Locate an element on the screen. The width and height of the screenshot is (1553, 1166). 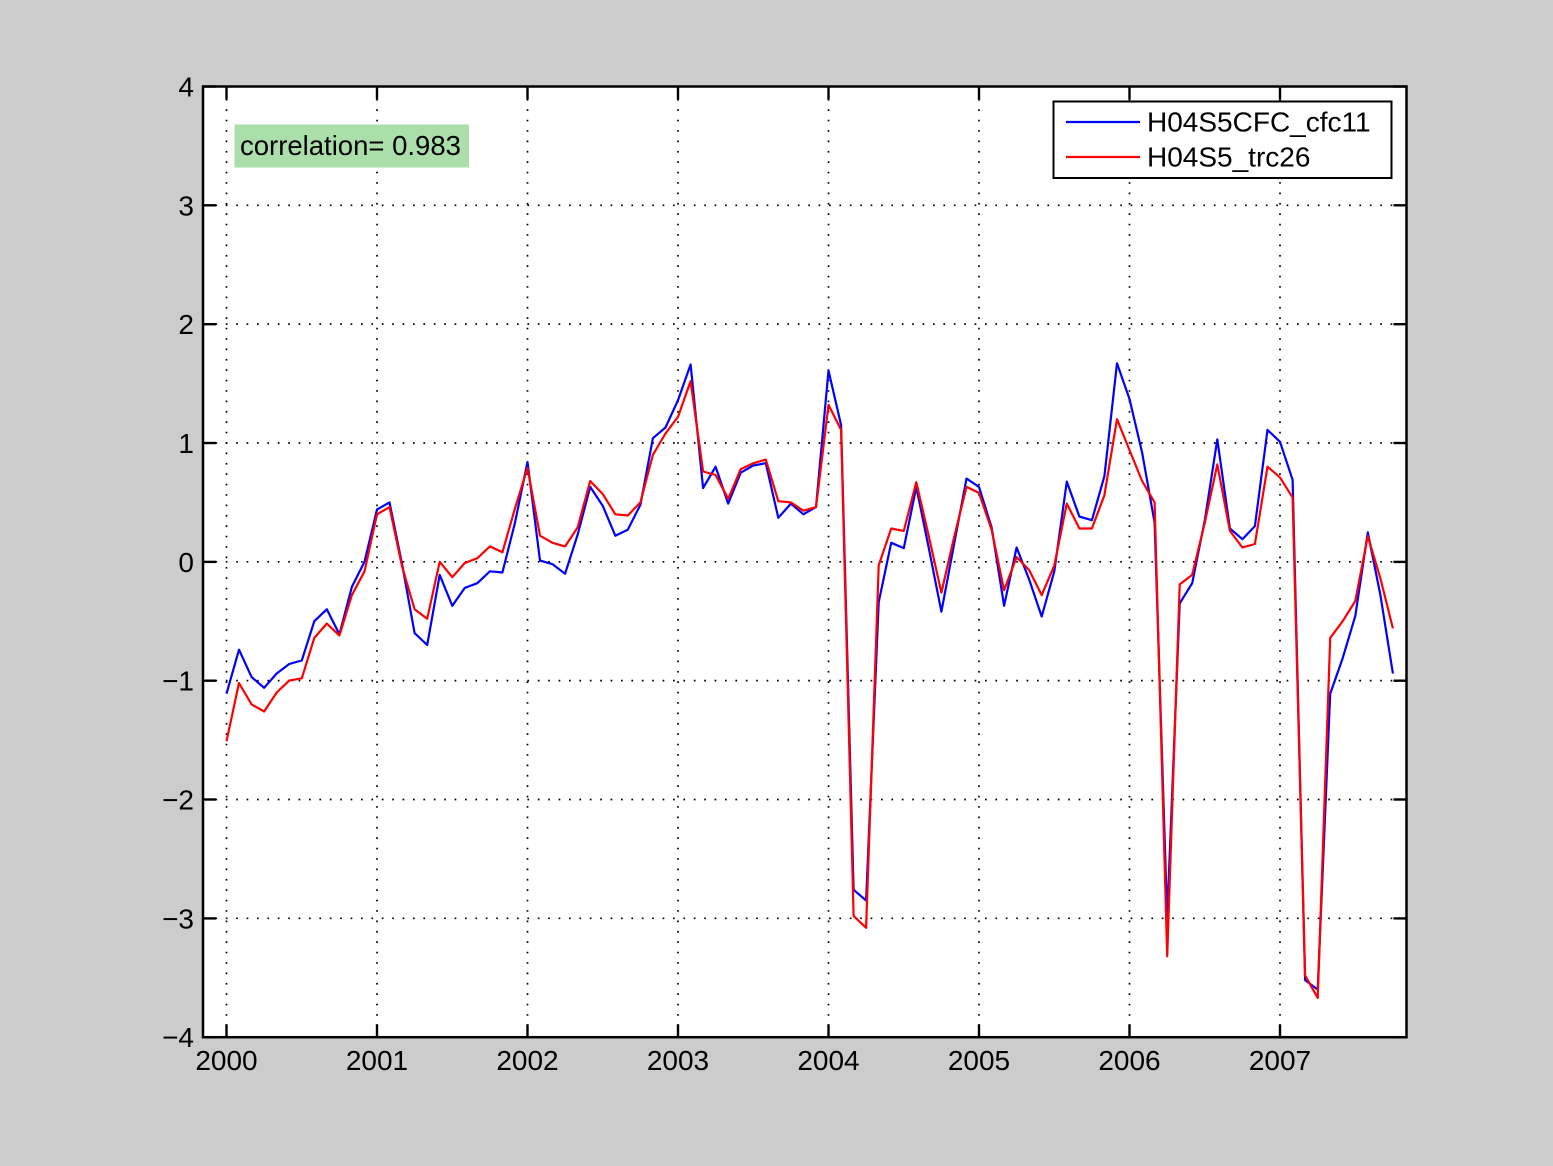
svg-text: H04S5CFC_cfc11 is located at coordinates (1259, 122).